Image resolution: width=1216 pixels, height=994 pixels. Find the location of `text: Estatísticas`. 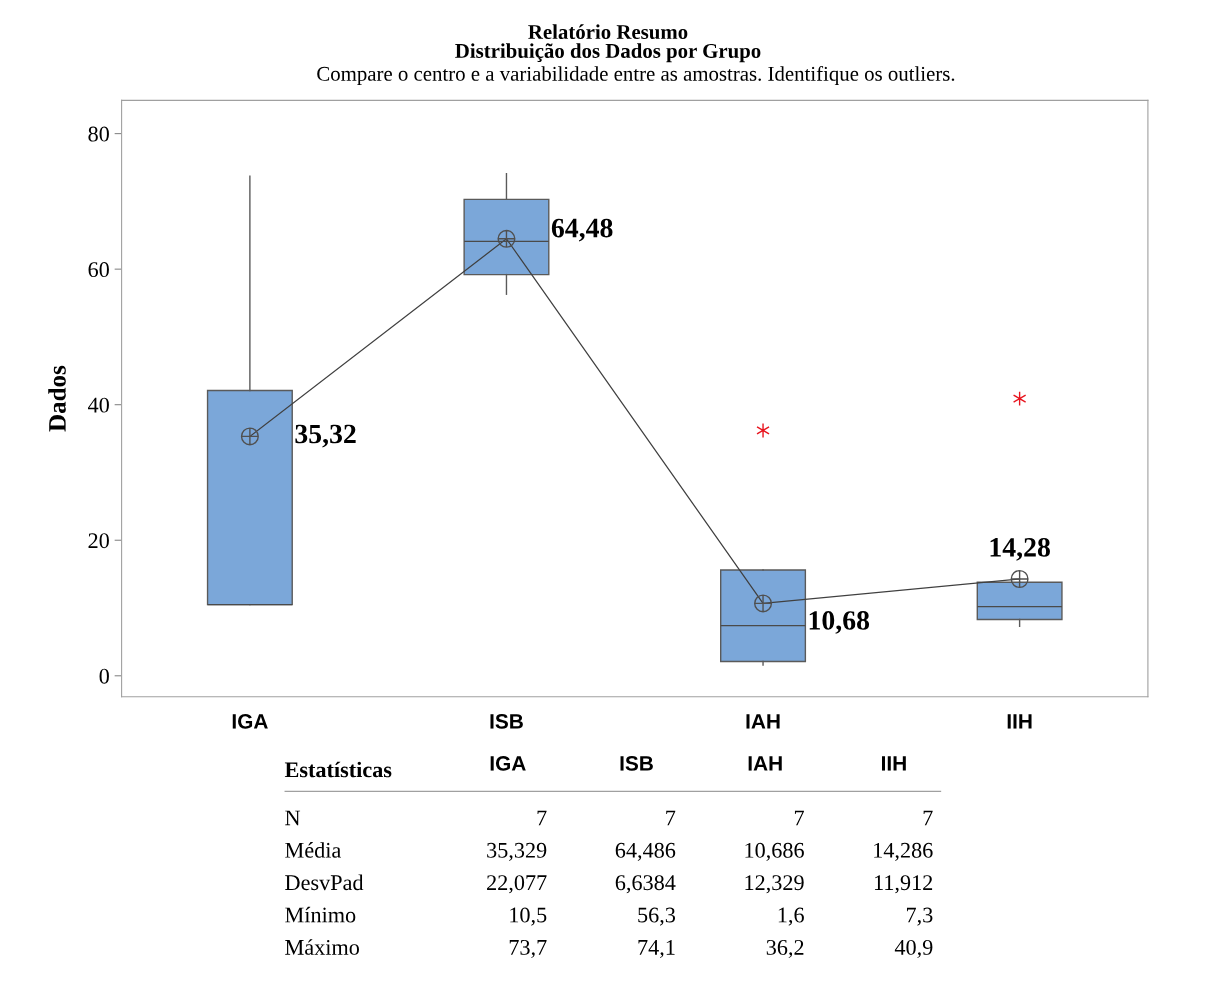

text: Estatísticas is located at coordinates (338, 769).